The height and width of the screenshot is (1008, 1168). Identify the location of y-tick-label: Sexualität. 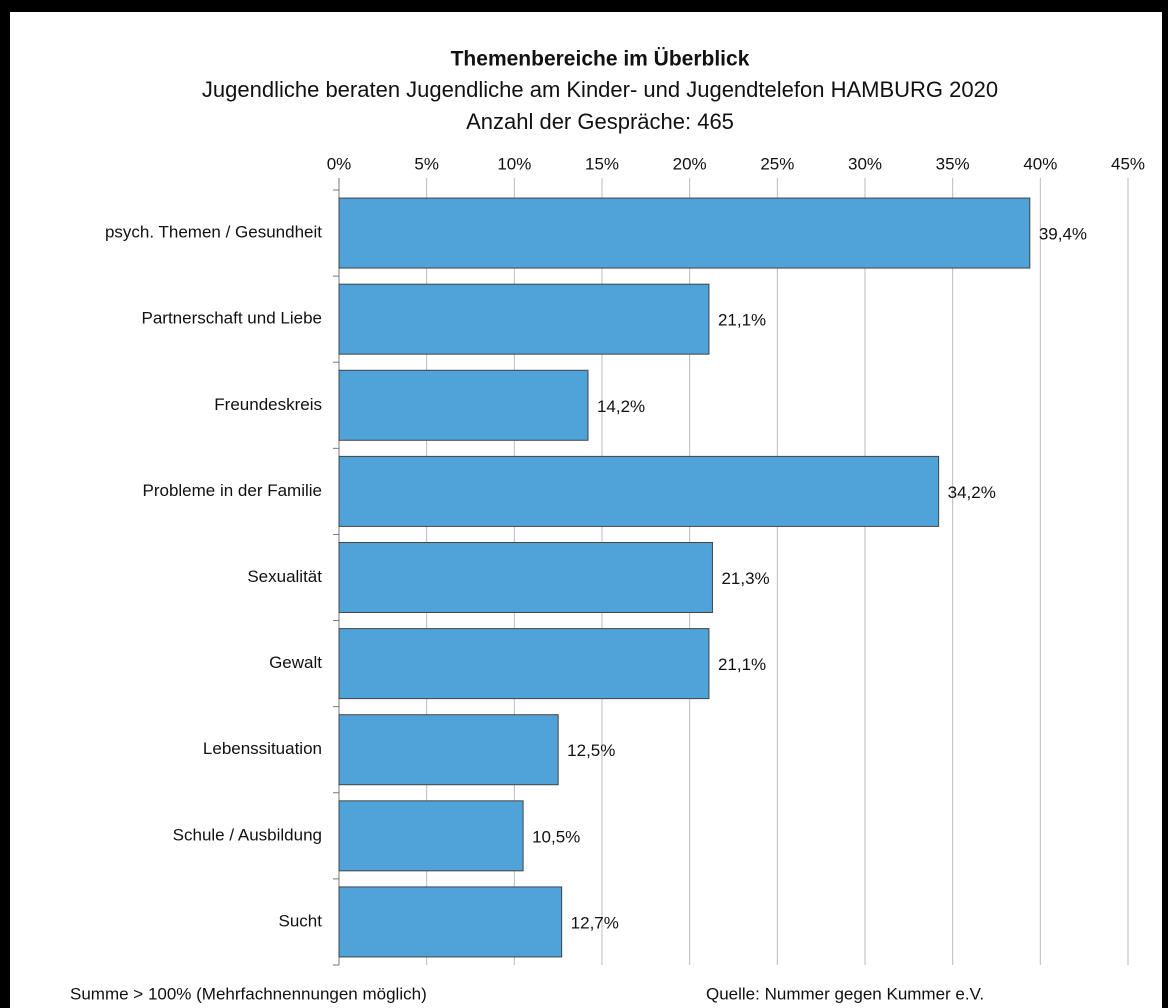
(284, 576).